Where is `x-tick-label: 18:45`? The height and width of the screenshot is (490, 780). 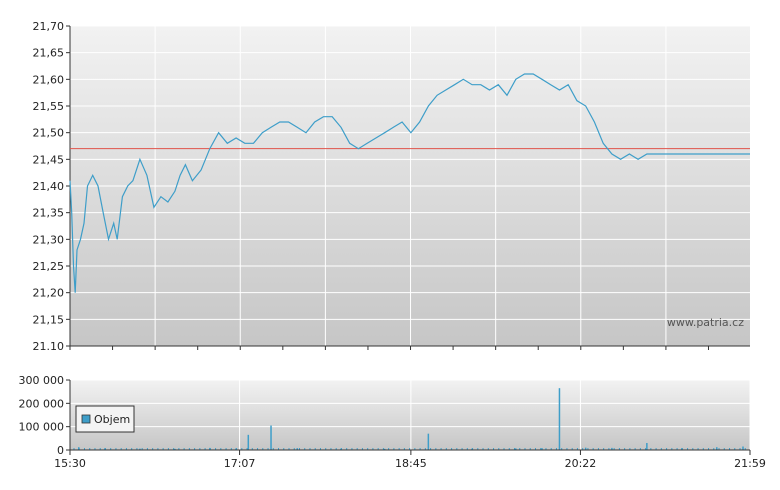
x-tick-label: 18:45 is located at coordinates (411, 463).